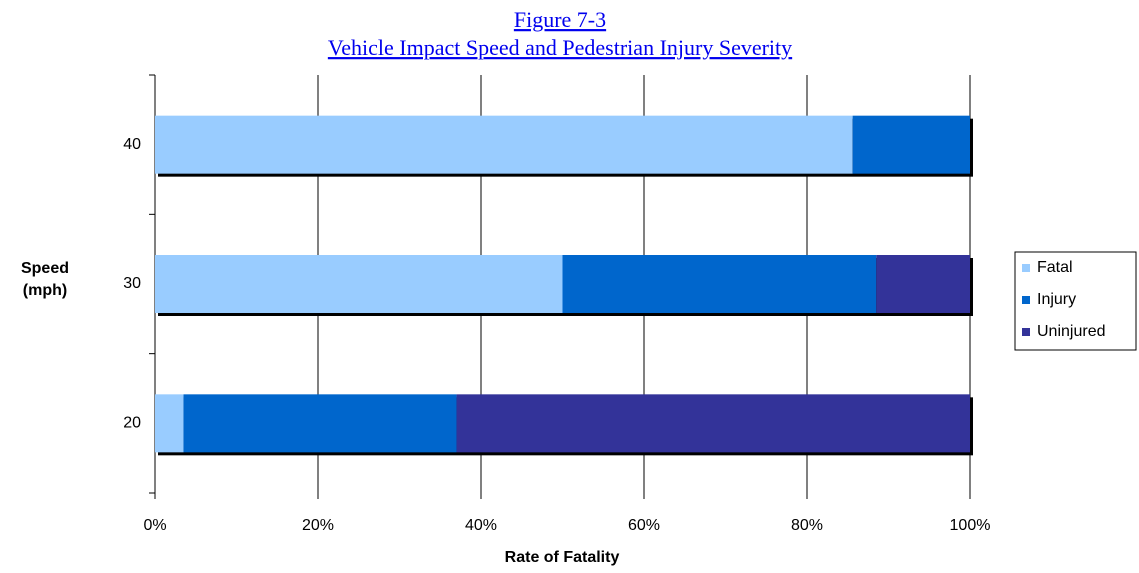 The image size is (1139, 573). I want to click on x-tick-label: 20%, so click(318, 525).